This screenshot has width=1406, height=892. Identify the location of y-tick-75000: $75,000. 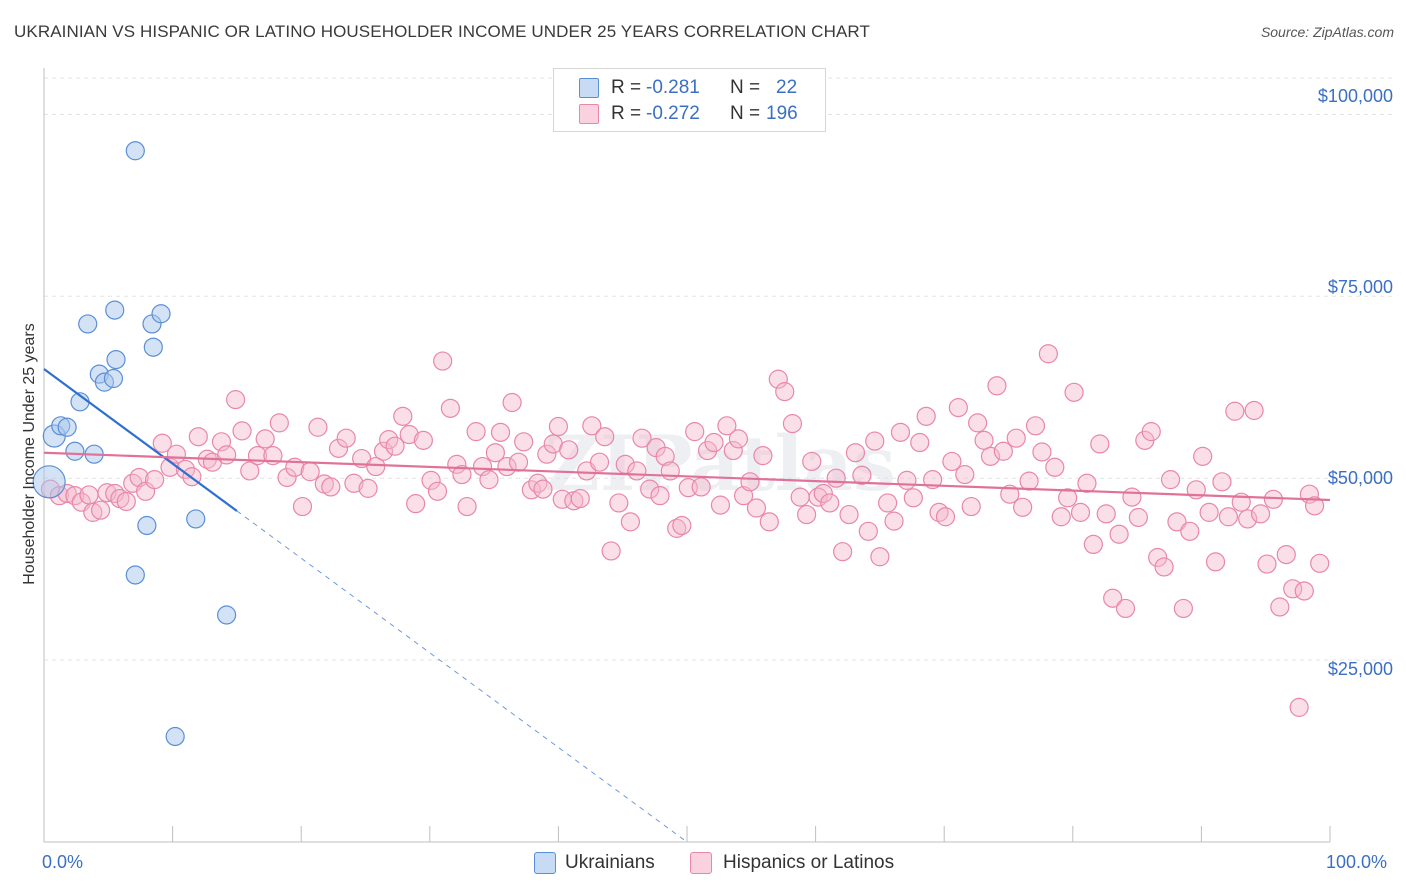
(1360, 287).